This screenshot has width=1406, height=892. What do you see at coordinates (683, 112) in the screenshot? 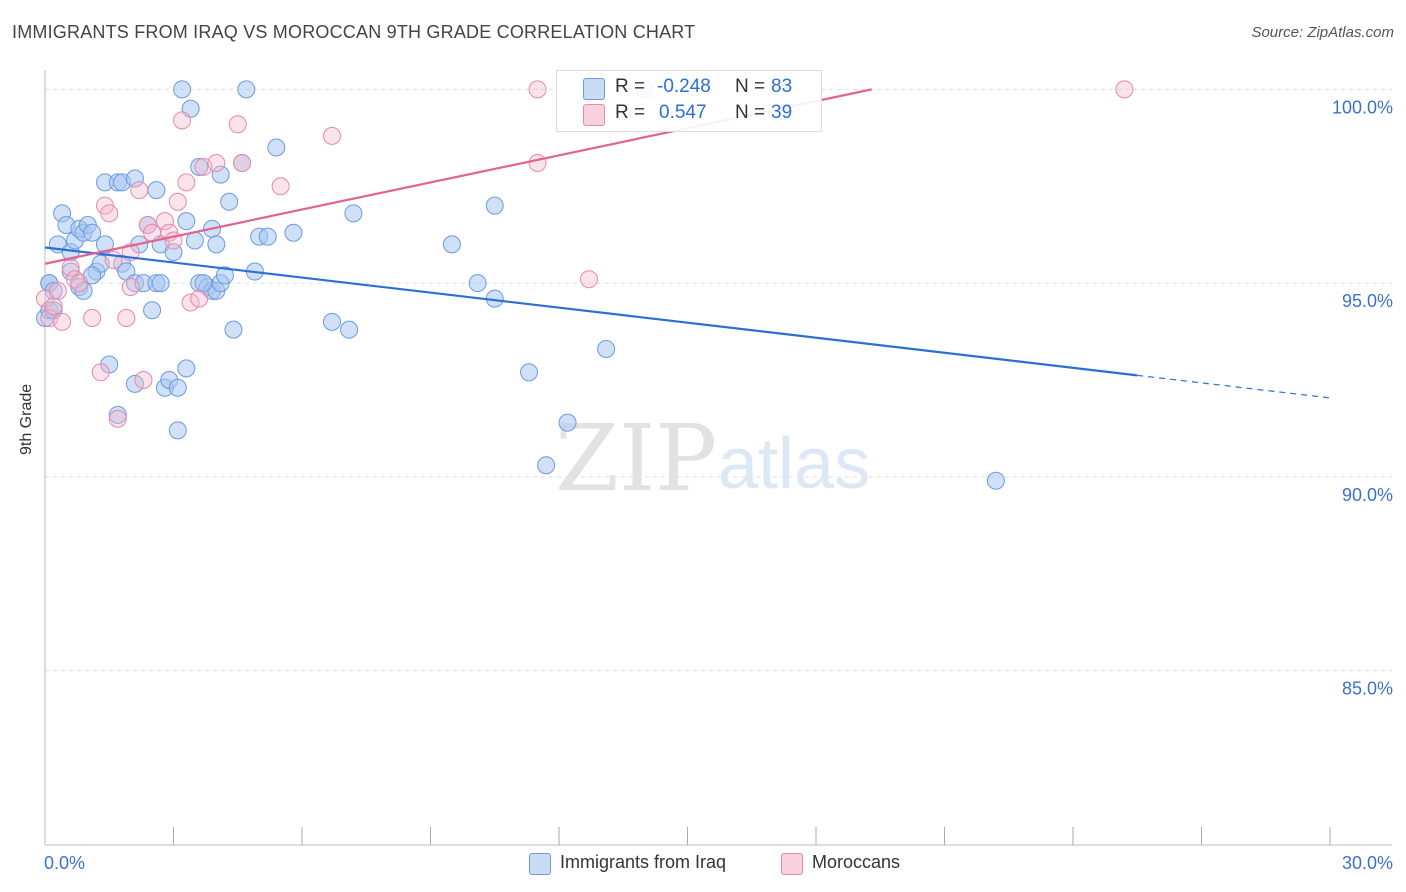
I see `r-value: 0.547` at bounding box center [683, 112].